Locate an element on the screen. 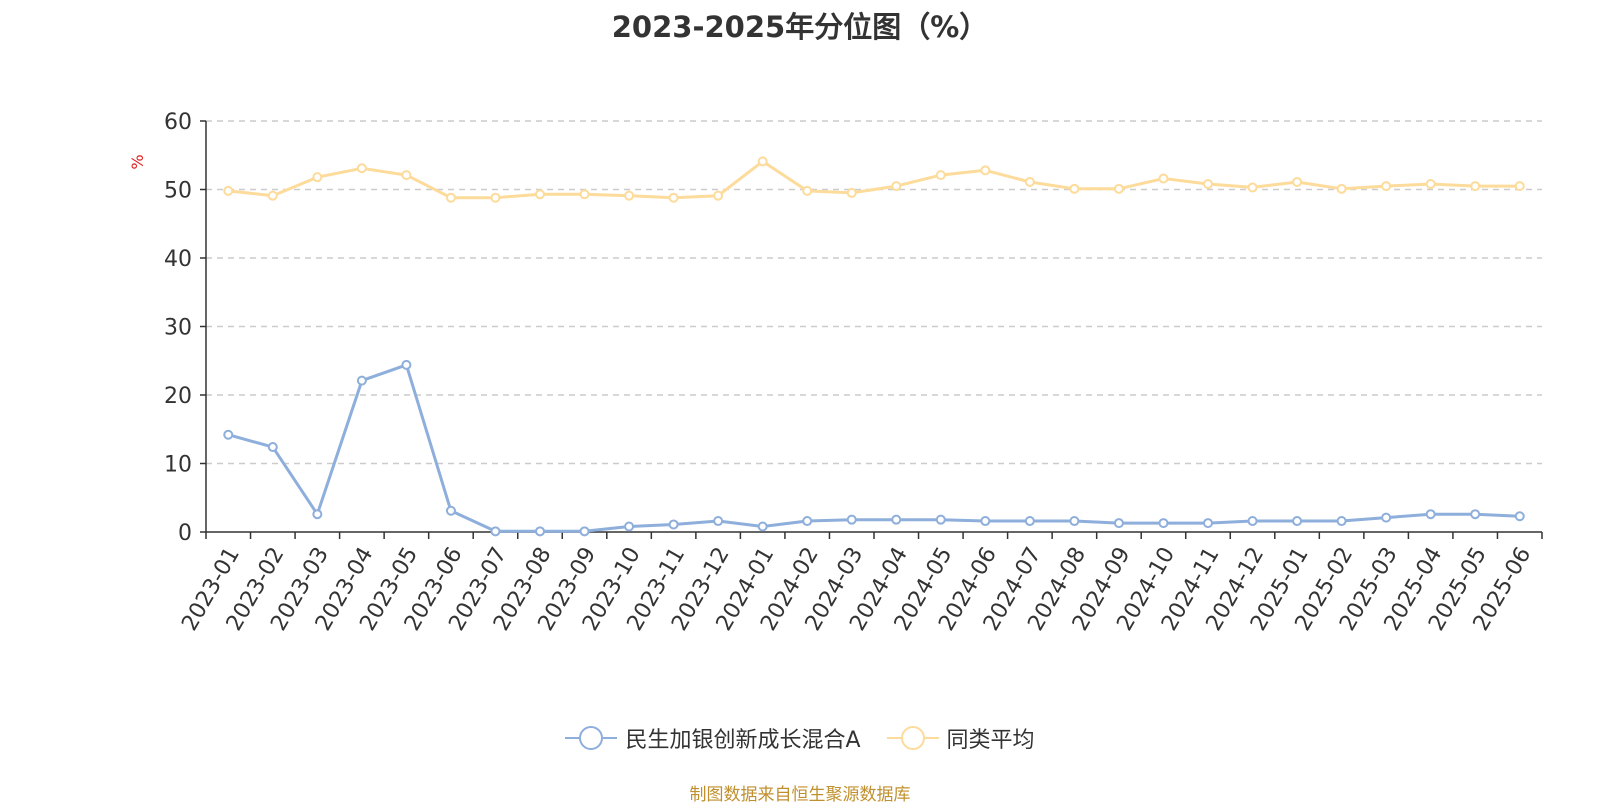  y-axis-ticks: 0 10 20 30 40 50 60 is located at coordinates (185, 328).